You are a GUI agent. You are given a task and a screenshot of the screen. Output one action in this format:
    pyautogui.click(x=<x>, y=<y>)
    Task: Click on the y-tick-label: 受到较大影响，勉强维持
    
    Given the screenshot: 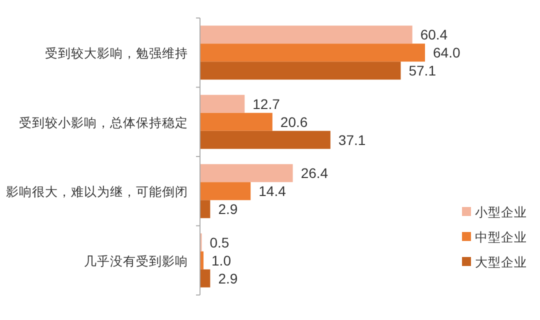 What is the action you would take?
    pyautogui.click(x=116, y=53)
    